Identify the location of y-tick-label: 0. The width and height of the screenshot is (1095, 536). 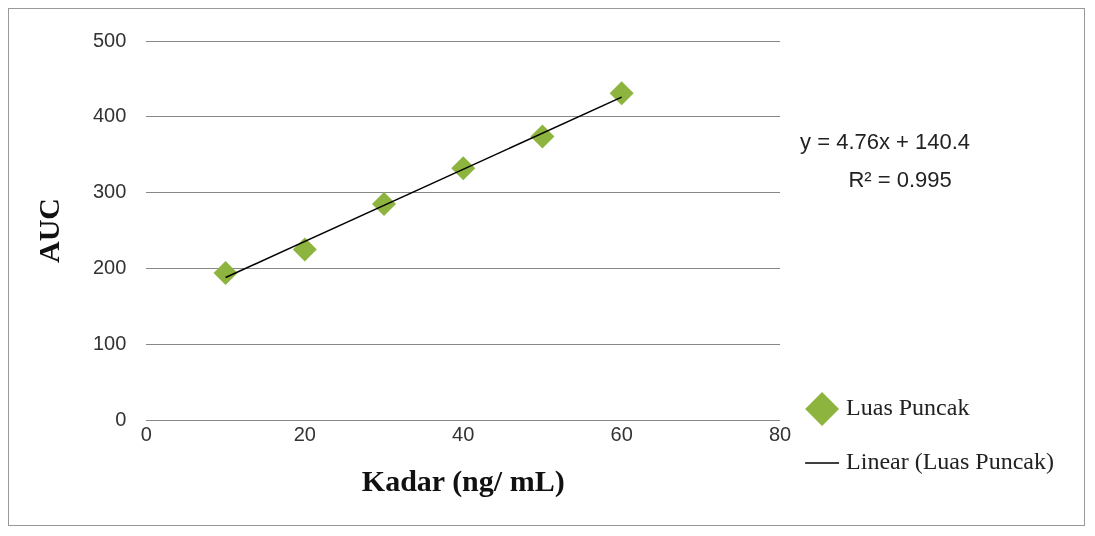
(121, 418).